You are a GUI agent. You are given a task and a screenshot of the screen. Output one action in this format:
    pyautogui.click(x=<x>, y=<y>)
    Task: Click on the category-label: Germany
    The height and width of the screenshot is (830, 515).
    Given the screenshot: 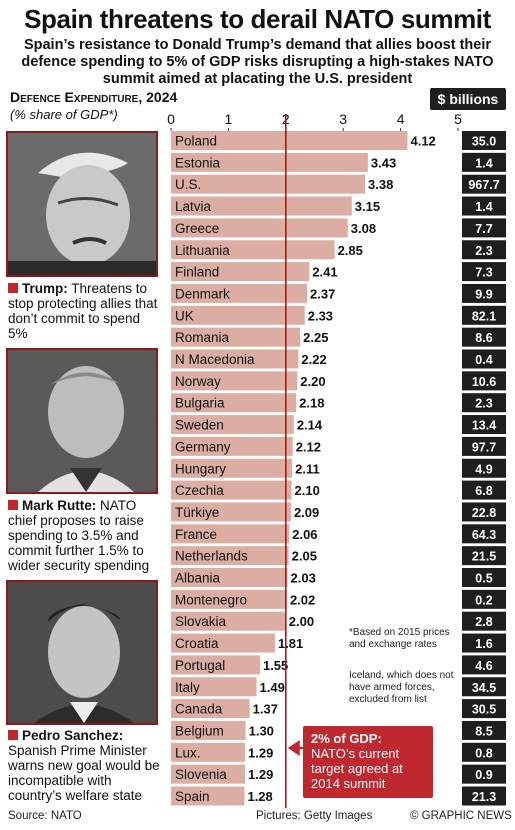 What is the action you would take?
    pyautogui.click(x=203, y=446)
    